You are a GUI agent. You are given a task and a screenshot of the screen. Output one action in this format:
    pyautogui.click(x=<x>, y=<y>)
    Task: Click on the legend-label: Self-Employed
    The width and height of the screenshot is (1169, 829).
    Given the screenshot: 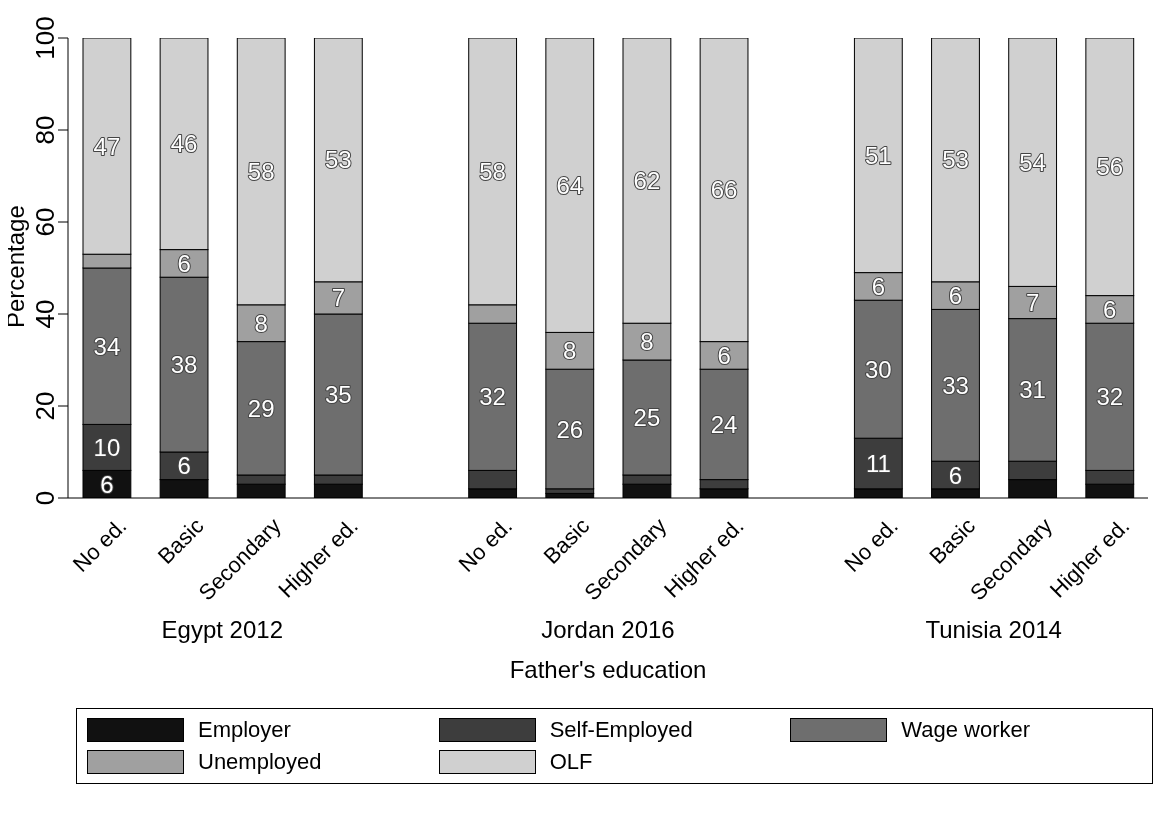 What is the action you would take?
    pyautogui.click(x=621, y=730)
    